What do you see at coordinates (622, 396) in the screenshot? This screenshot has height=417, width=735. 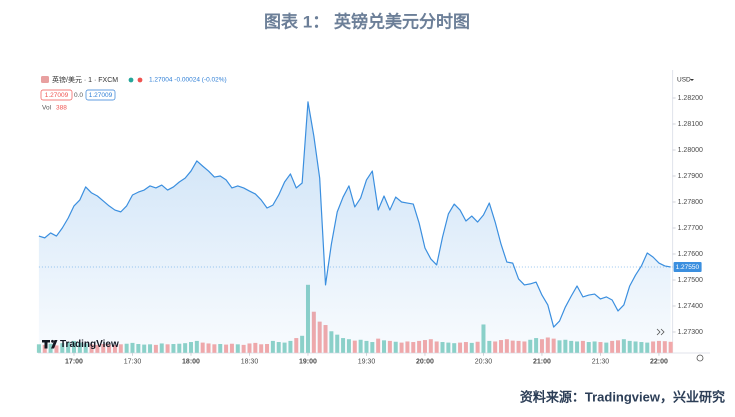 I see `source: 资料来源：Tradingview，兴业研究` at bounding box center [622, 396].